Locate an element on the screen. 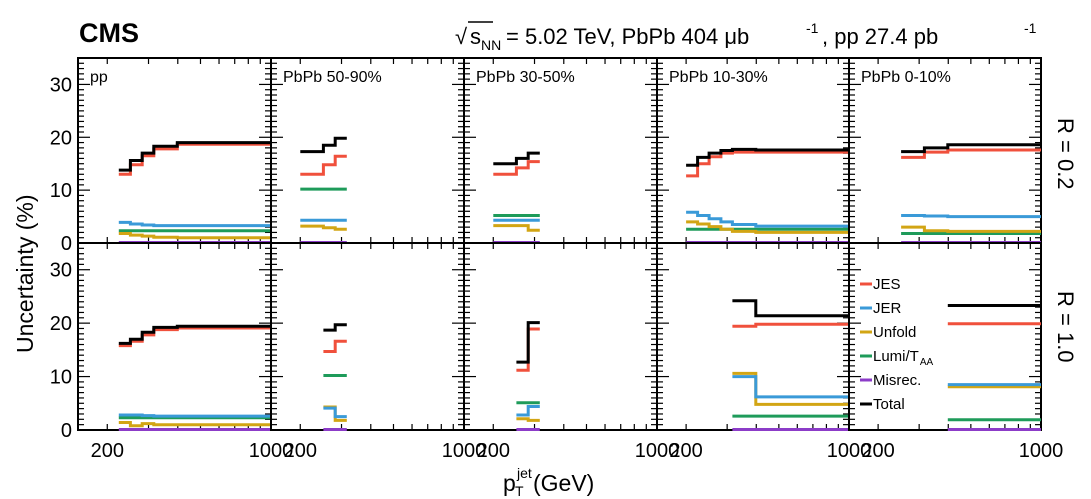 Image resolution: width=1091 pixels, height=499 pixels. legend-item-total: Total is located at coordinates (882, 404).